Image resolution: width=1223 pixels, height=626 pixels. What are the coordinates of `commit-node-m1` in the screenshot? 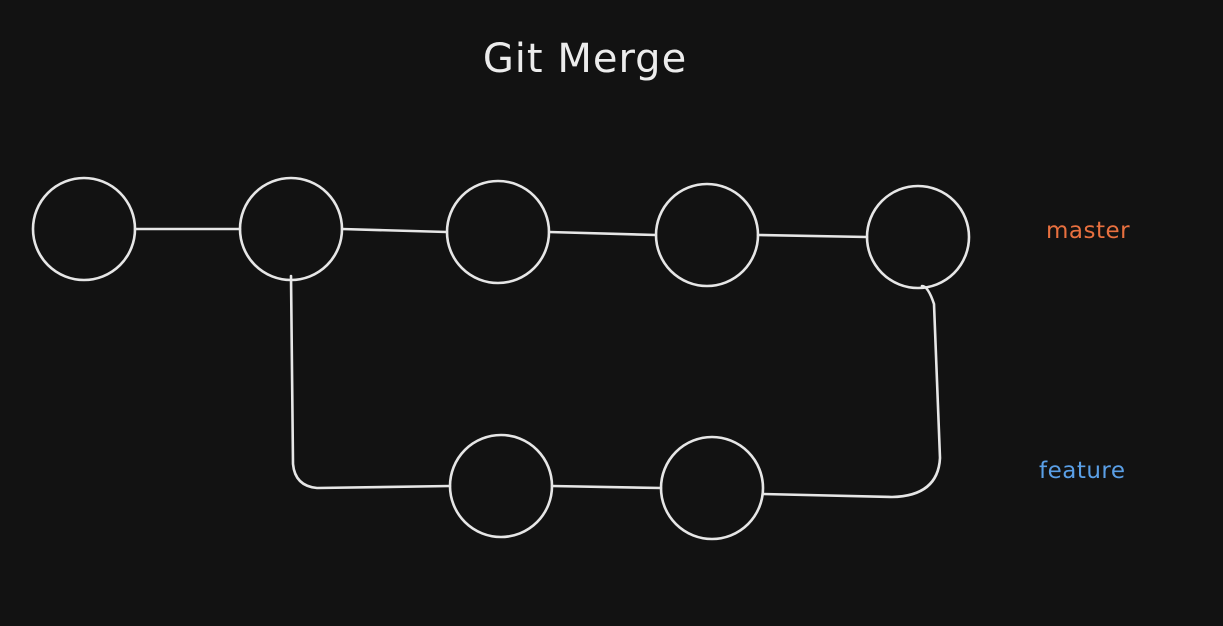 It's located at (84, 229).